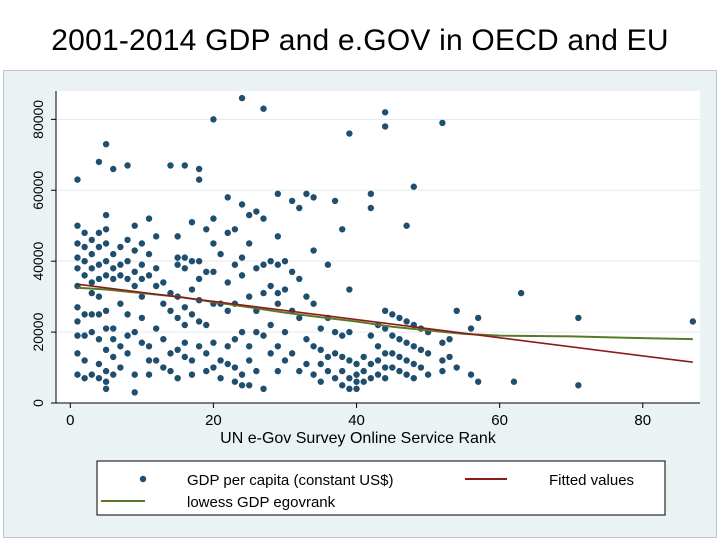 The height and width of the screenshot is (540, 720). Describe the element at coordinates (356, 420) in the screenshot. I see `x-tick-label: 40` at that location.